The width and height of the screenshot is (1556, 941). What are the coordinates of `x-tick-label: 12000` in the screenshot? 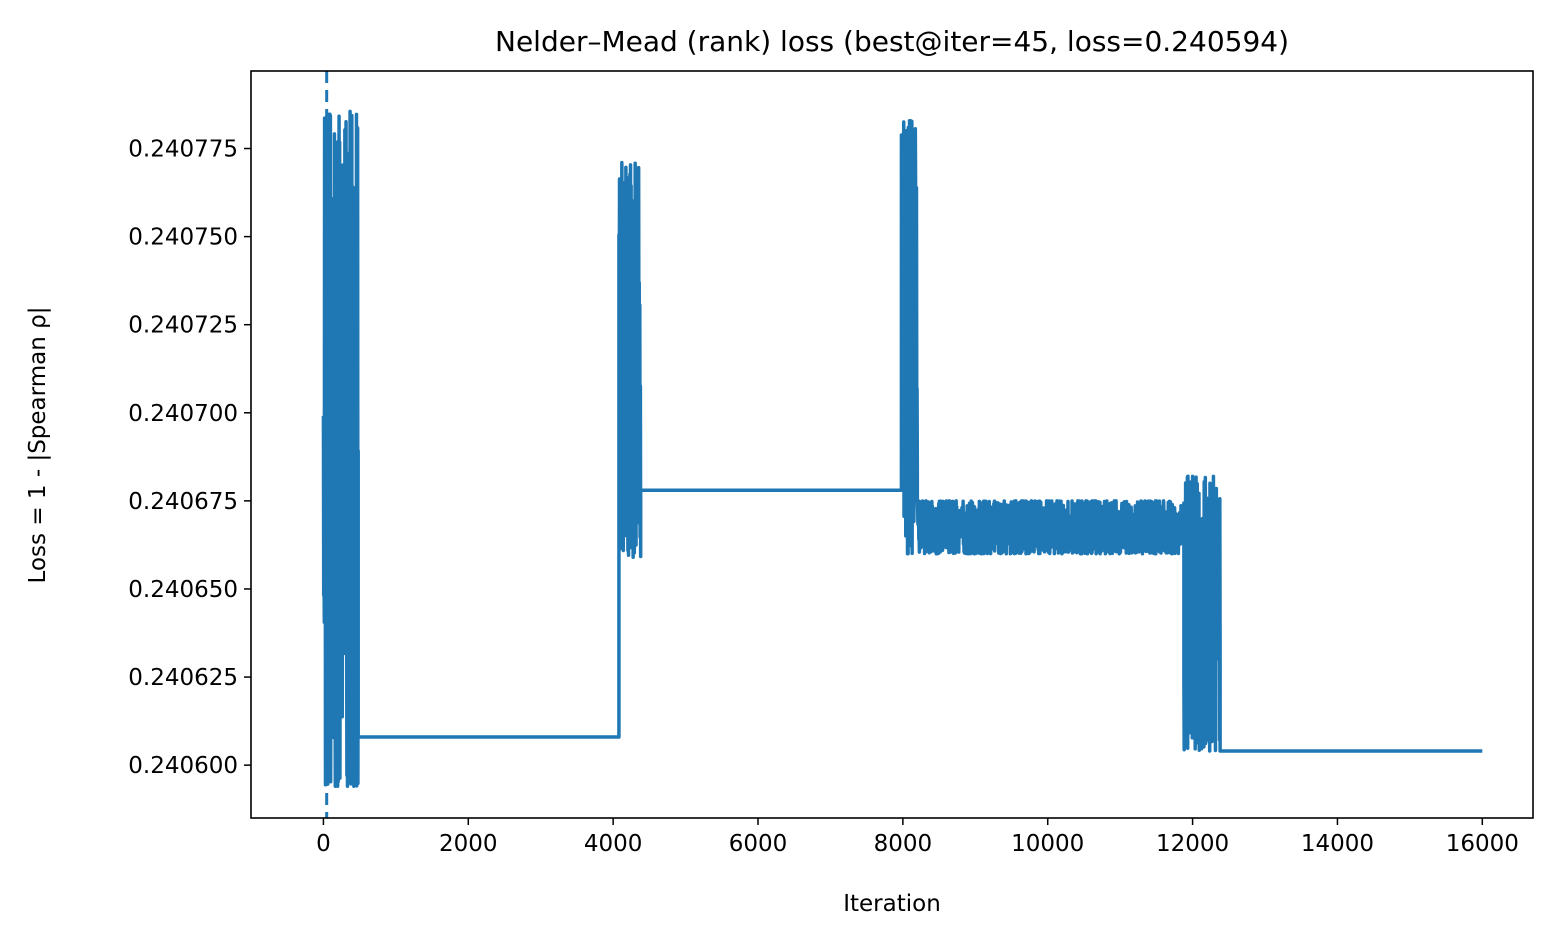 It's located at (1192, 844).